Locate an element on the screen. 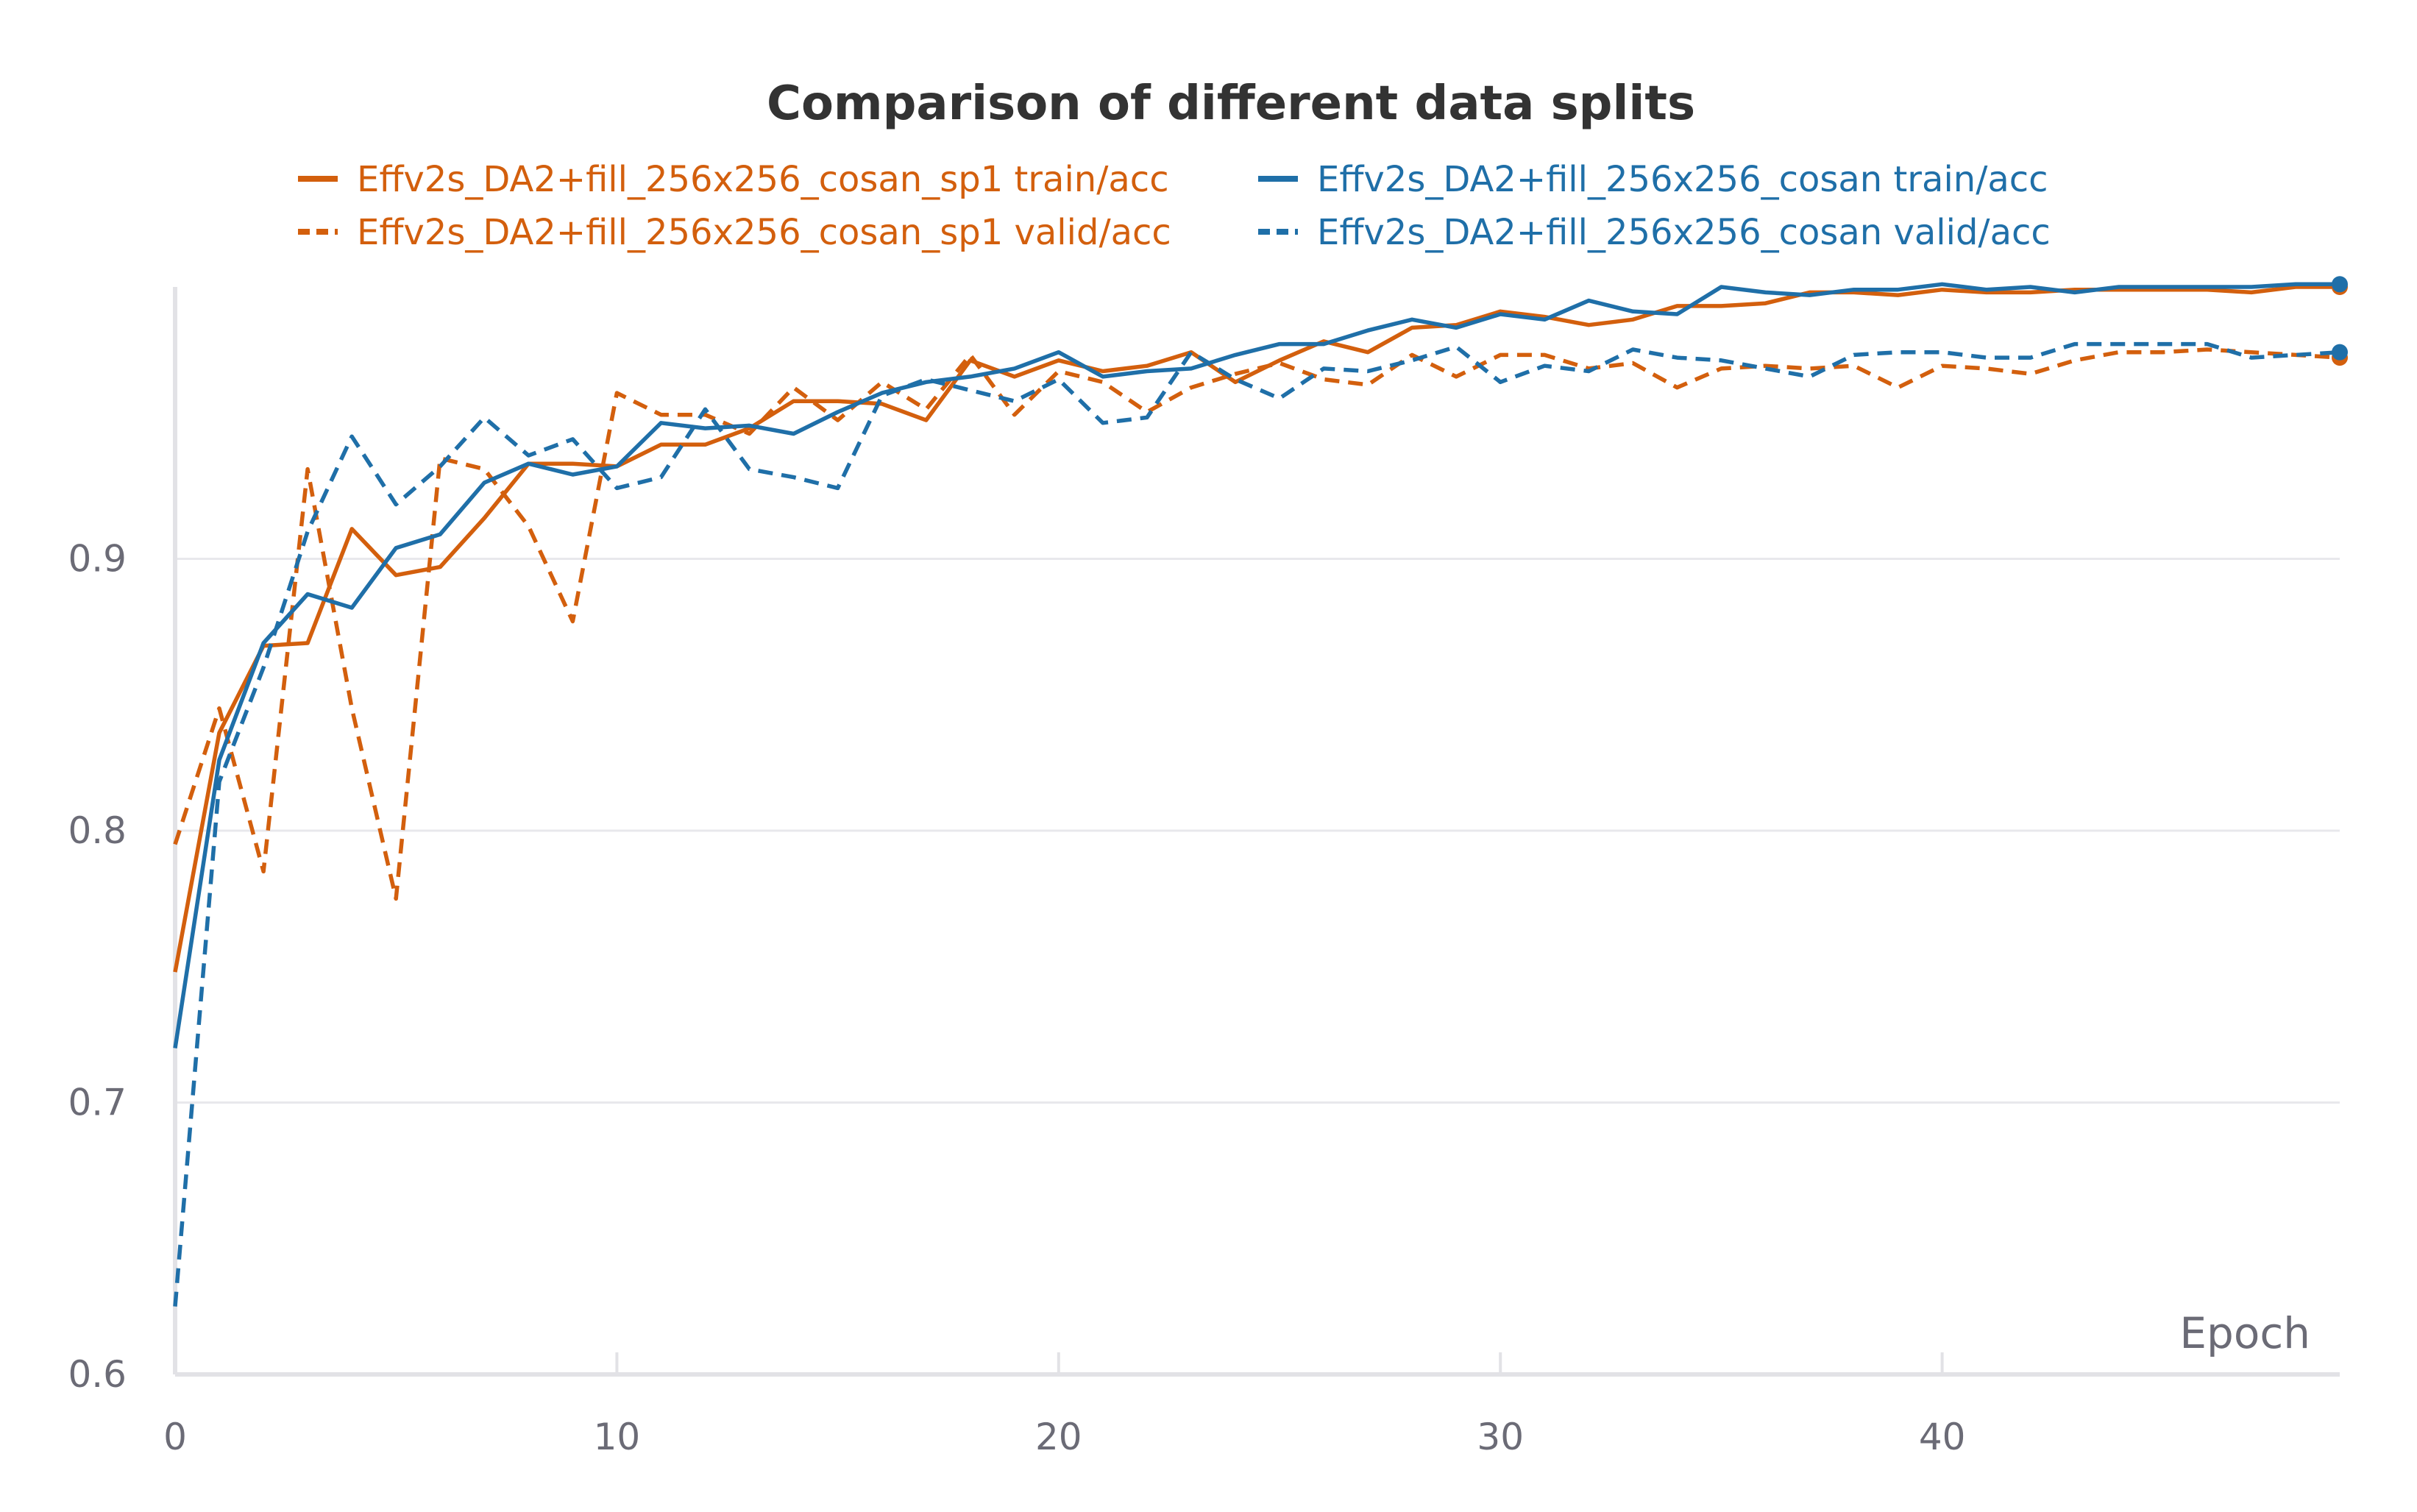 This screenshot has height=1512, width=2417. legend-item: Effv2s_DA2+fill_256x256_cosan valid/acc is located at coordinates (1655, 232).